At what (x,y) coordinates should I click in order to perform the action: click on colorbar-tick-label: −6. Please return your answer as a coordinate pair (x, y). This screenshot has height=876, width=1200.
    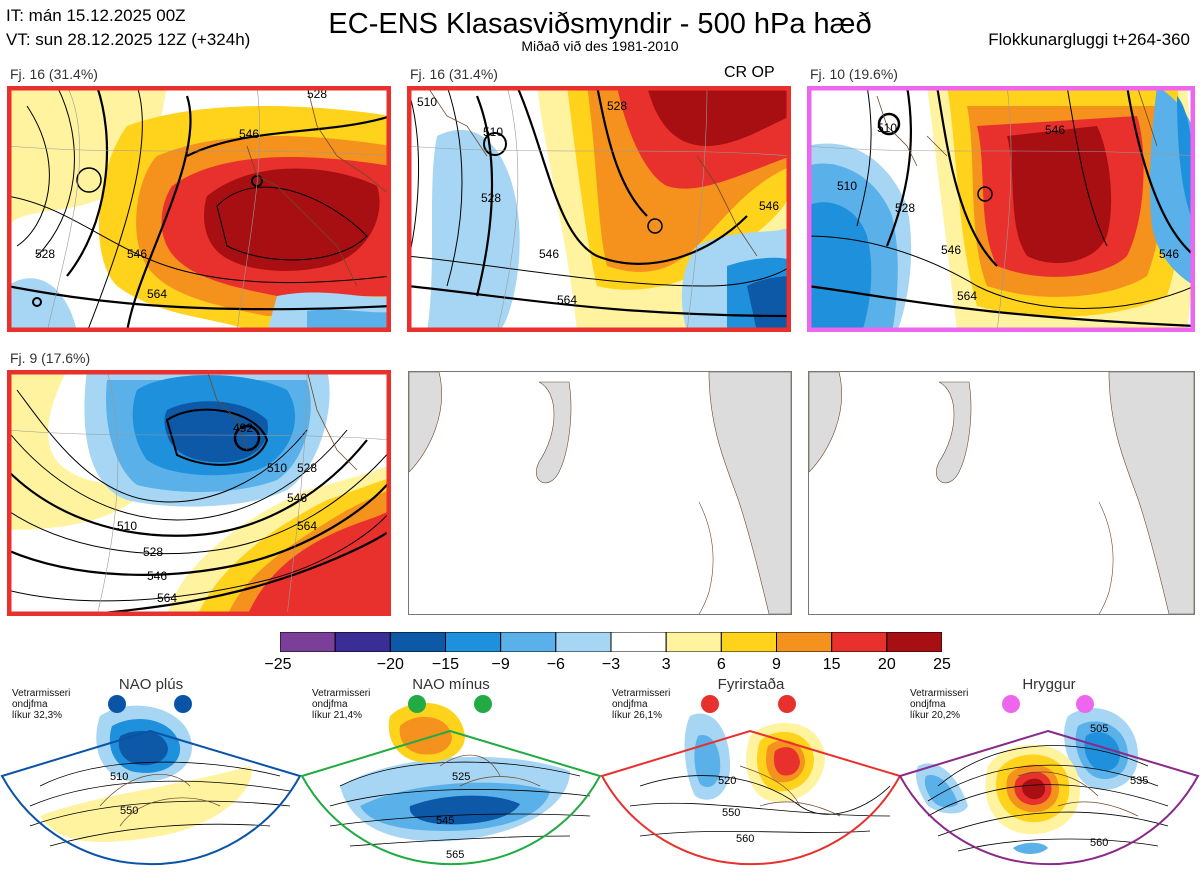
    Looking at the image, I should click on (555, 664).